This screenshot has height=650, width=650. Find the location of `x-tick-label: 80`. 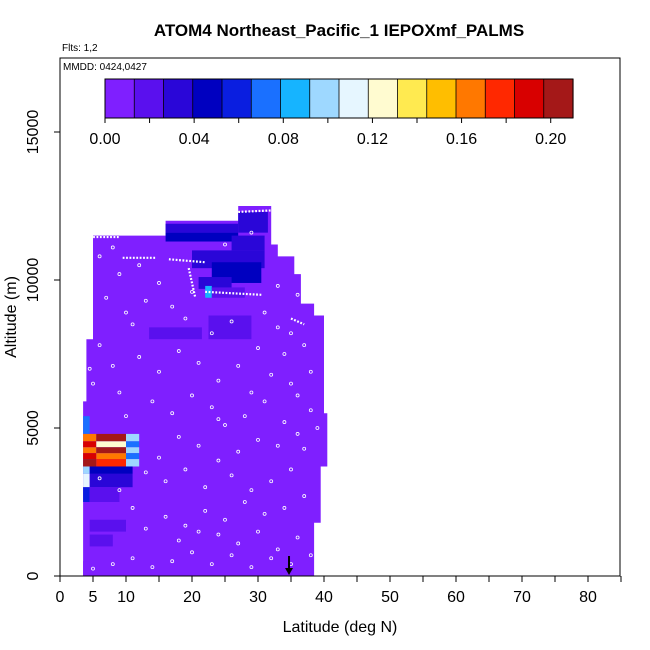

x-tick-label: 80 is located at coordinates (588, 597).